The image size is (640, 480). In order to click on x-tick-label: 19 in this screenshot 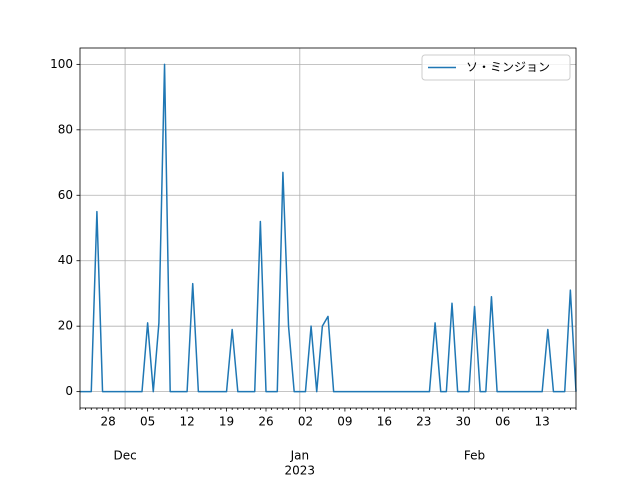, I will do `click(226, 422)`.